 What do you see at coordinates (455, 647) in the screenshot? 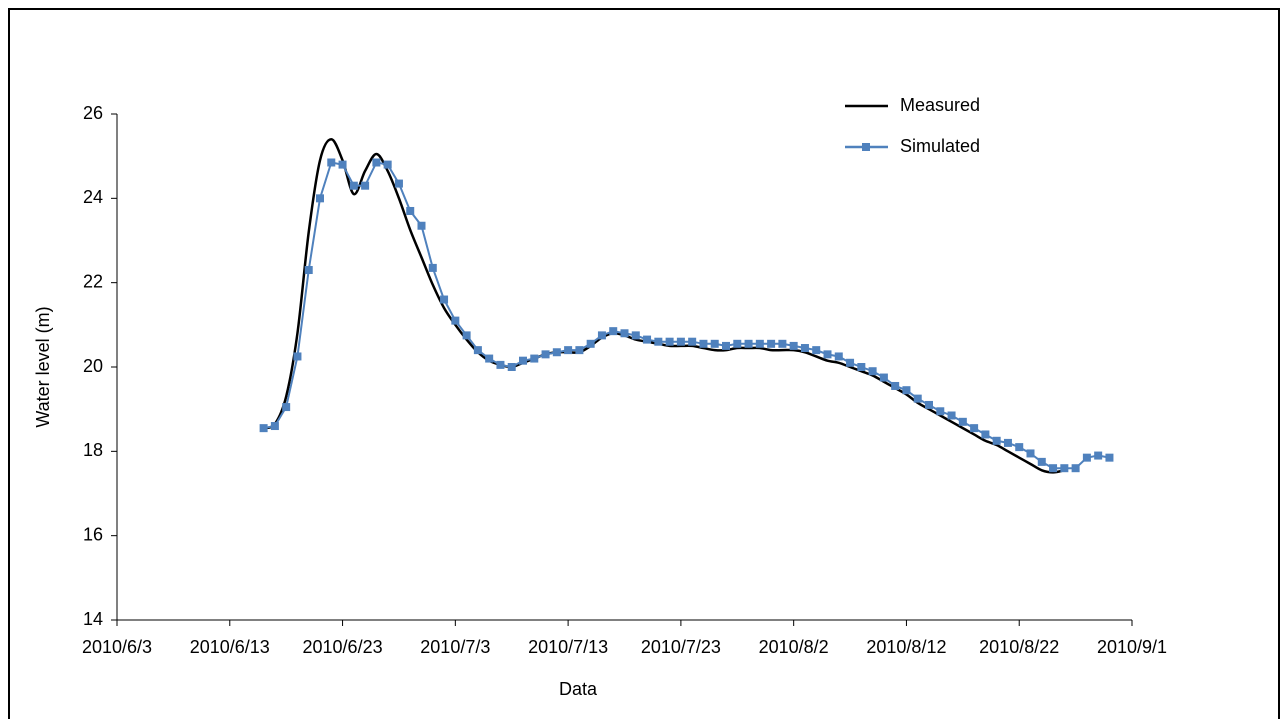
I see `x-tick-label: 2010/7/3` at bounding box center [455, 647].